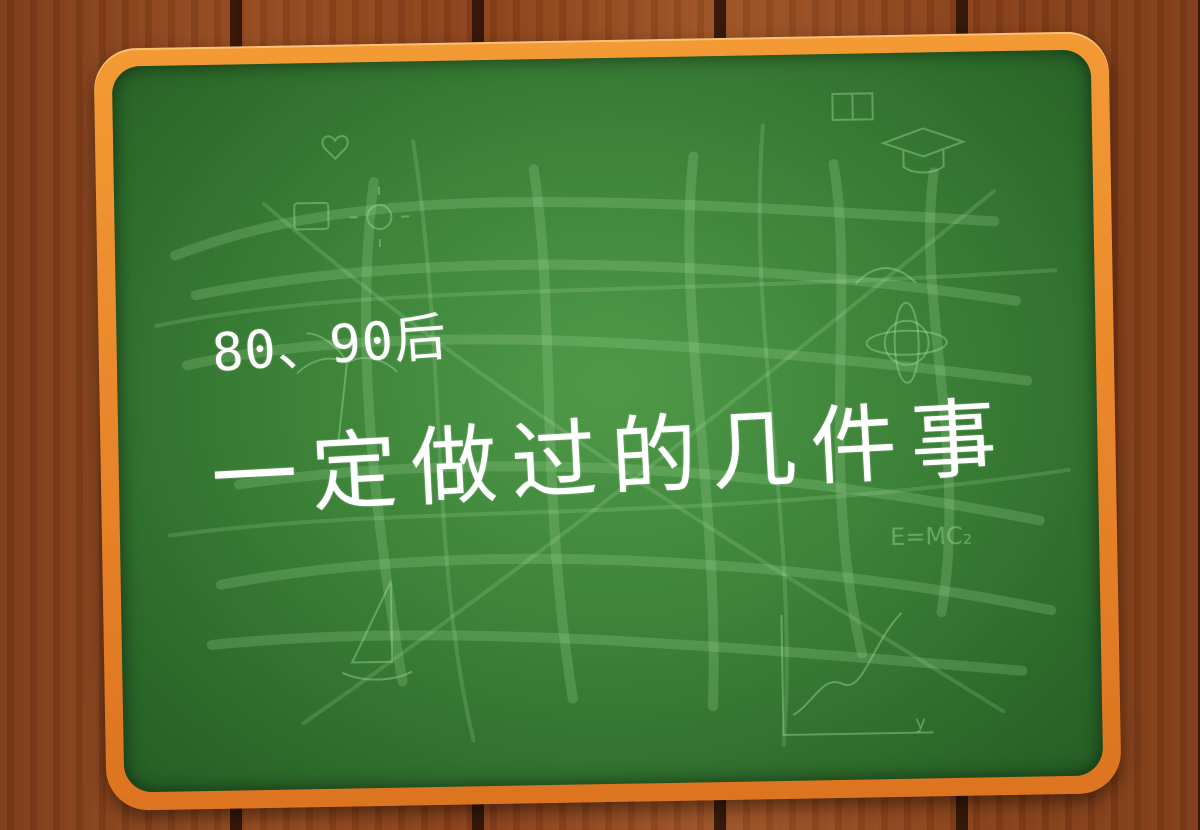  I want to click on formula-doodle: E=MC₂, so click(931, 536).